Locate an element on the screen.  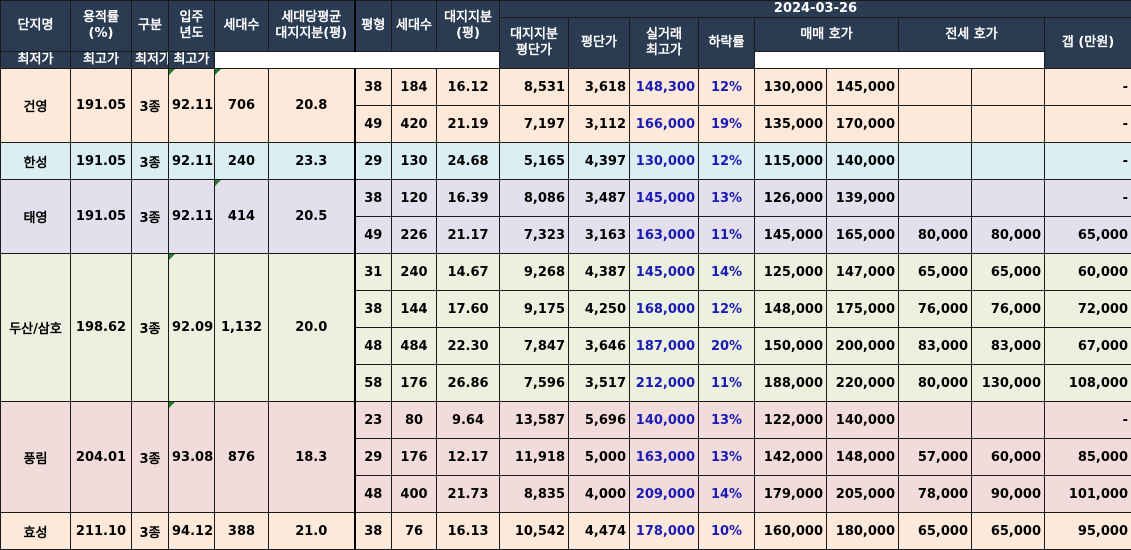
cell-type-households: 226 is located at coordinates (414, 235).